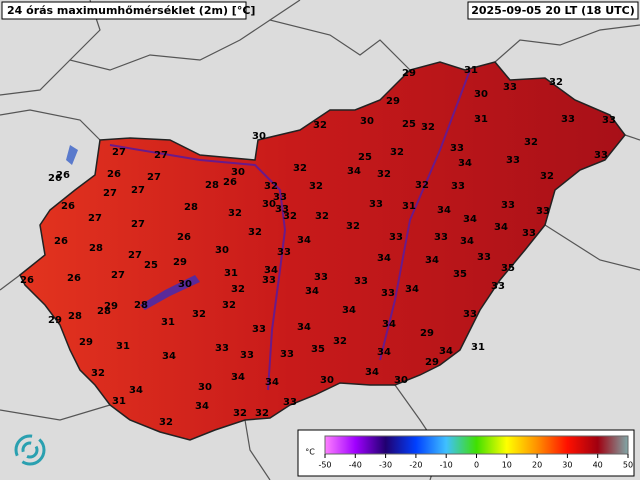  What do you see at coordinates (628, 465) in the screenshot?
I see `colorbar-tick-label: 50` at bounding box center [628, 465].